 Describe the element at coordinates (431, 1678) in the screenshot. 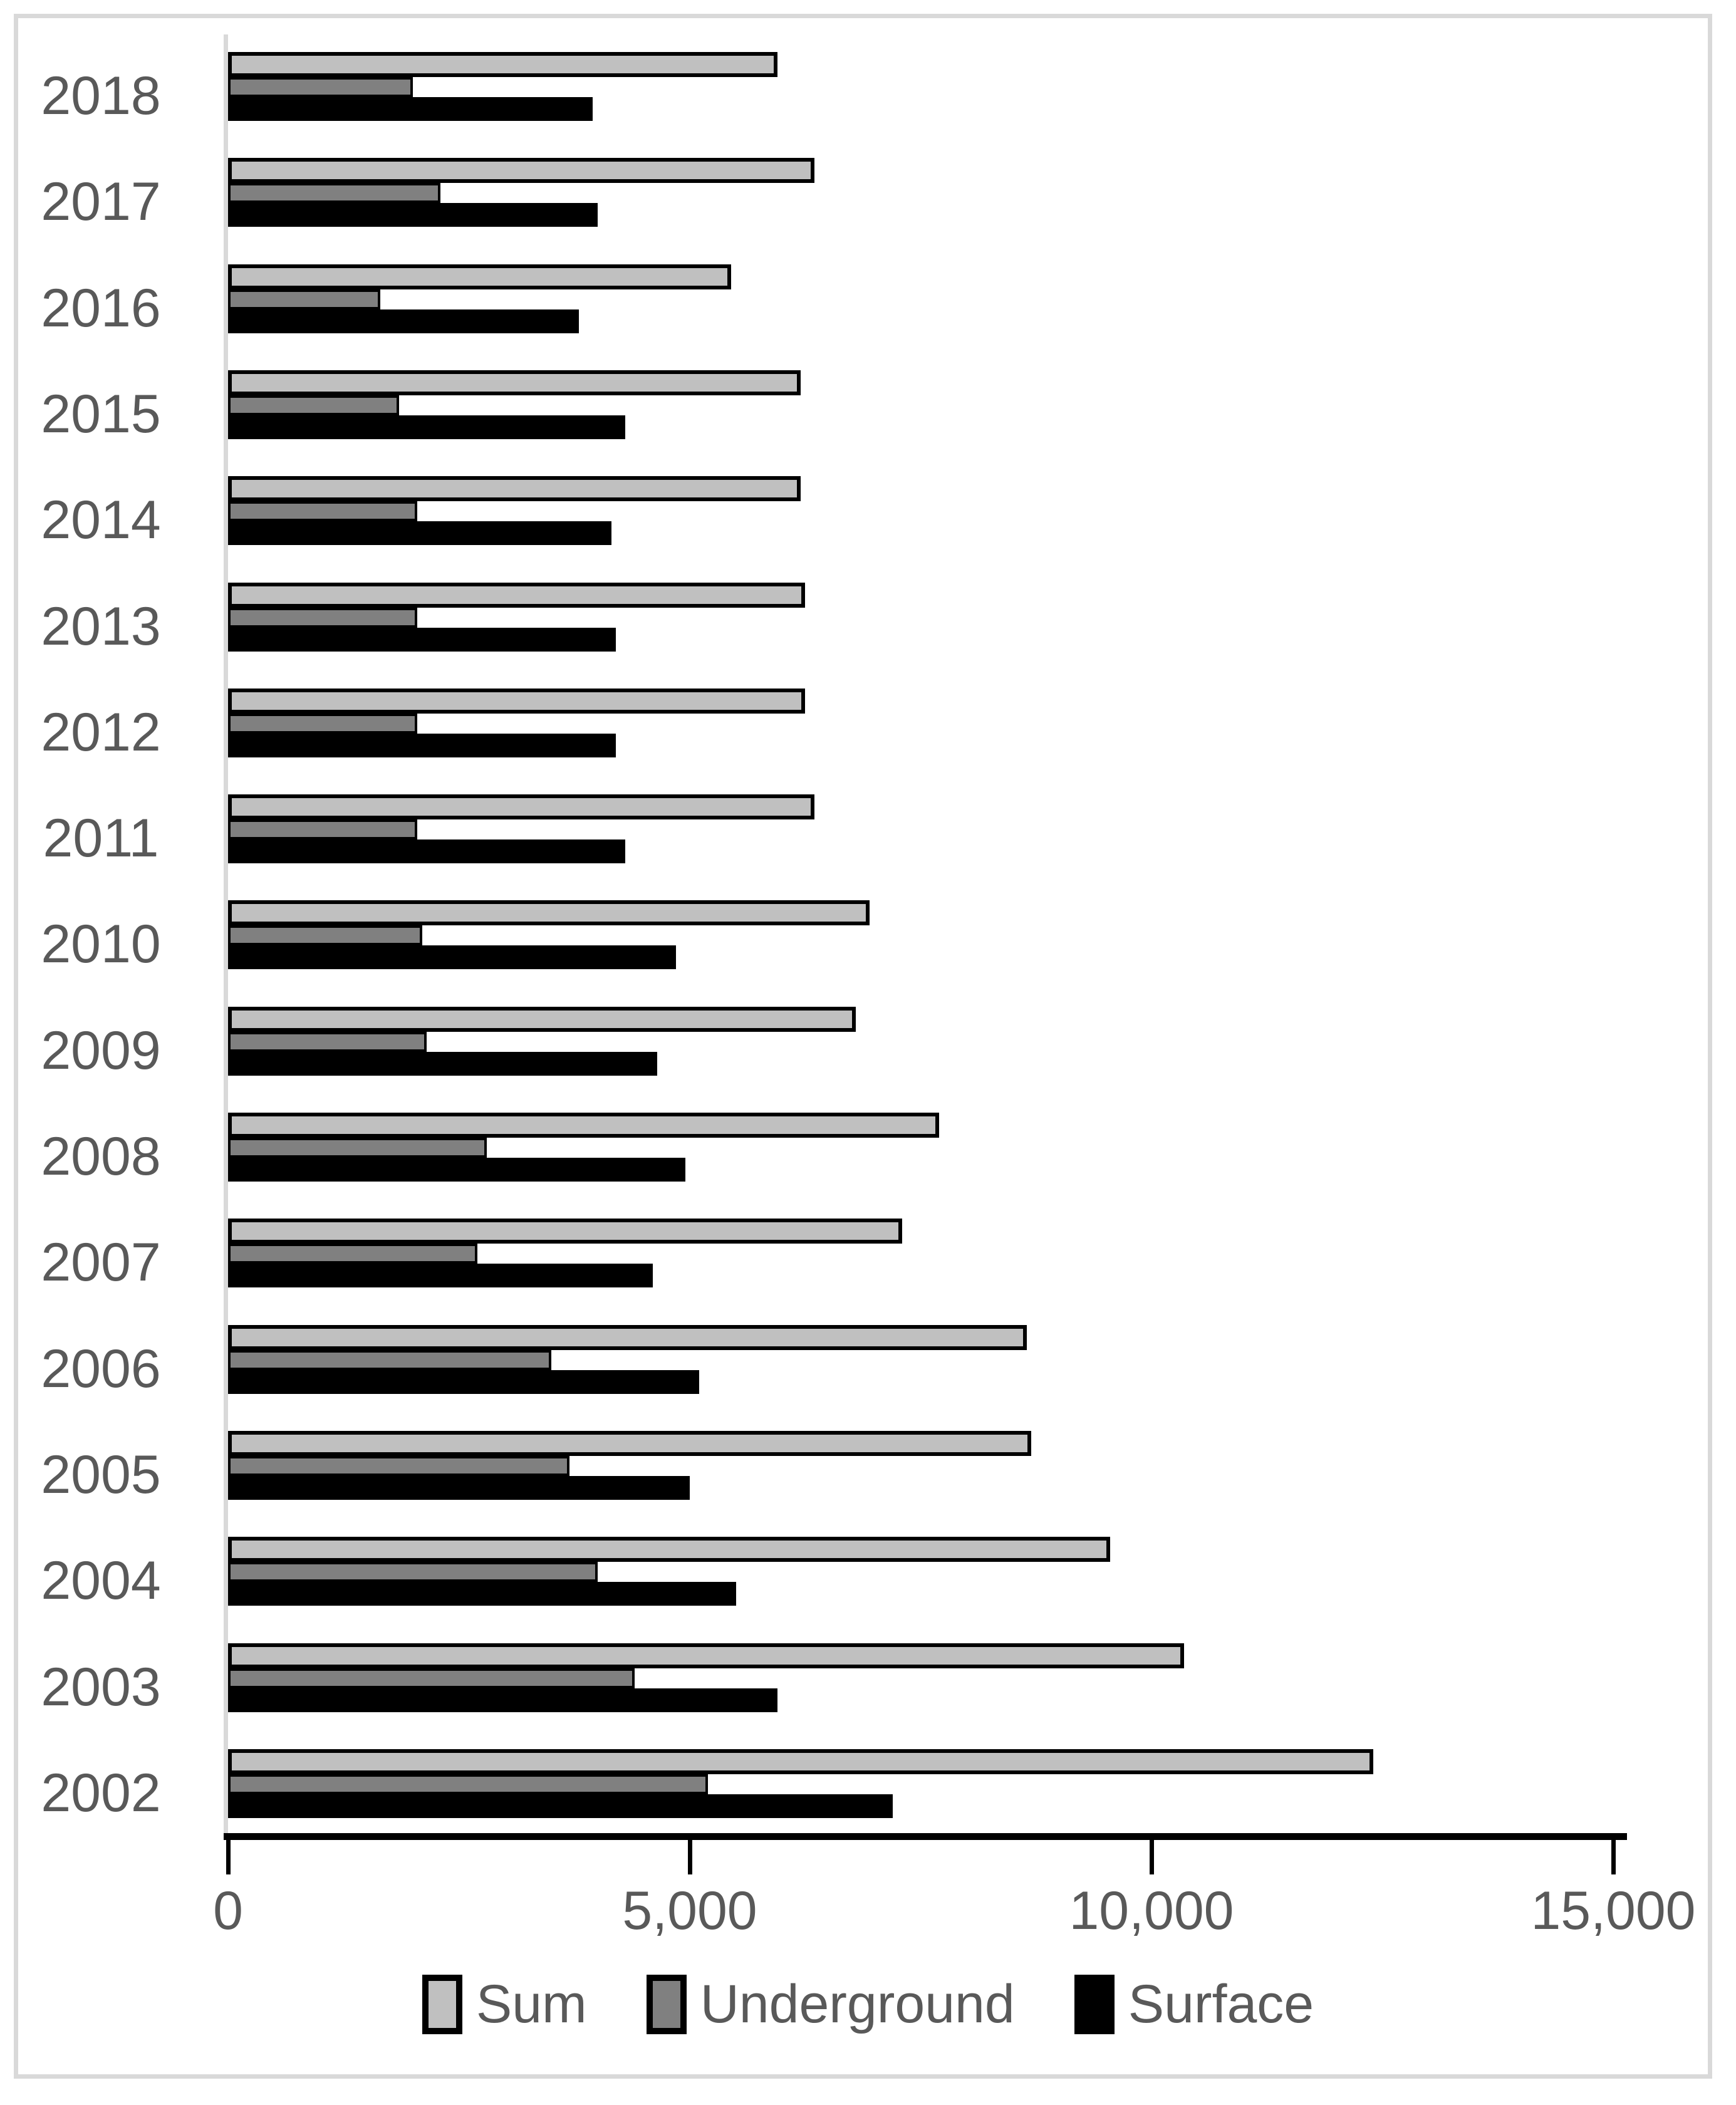

I see `bar-underground-2003` at that location.